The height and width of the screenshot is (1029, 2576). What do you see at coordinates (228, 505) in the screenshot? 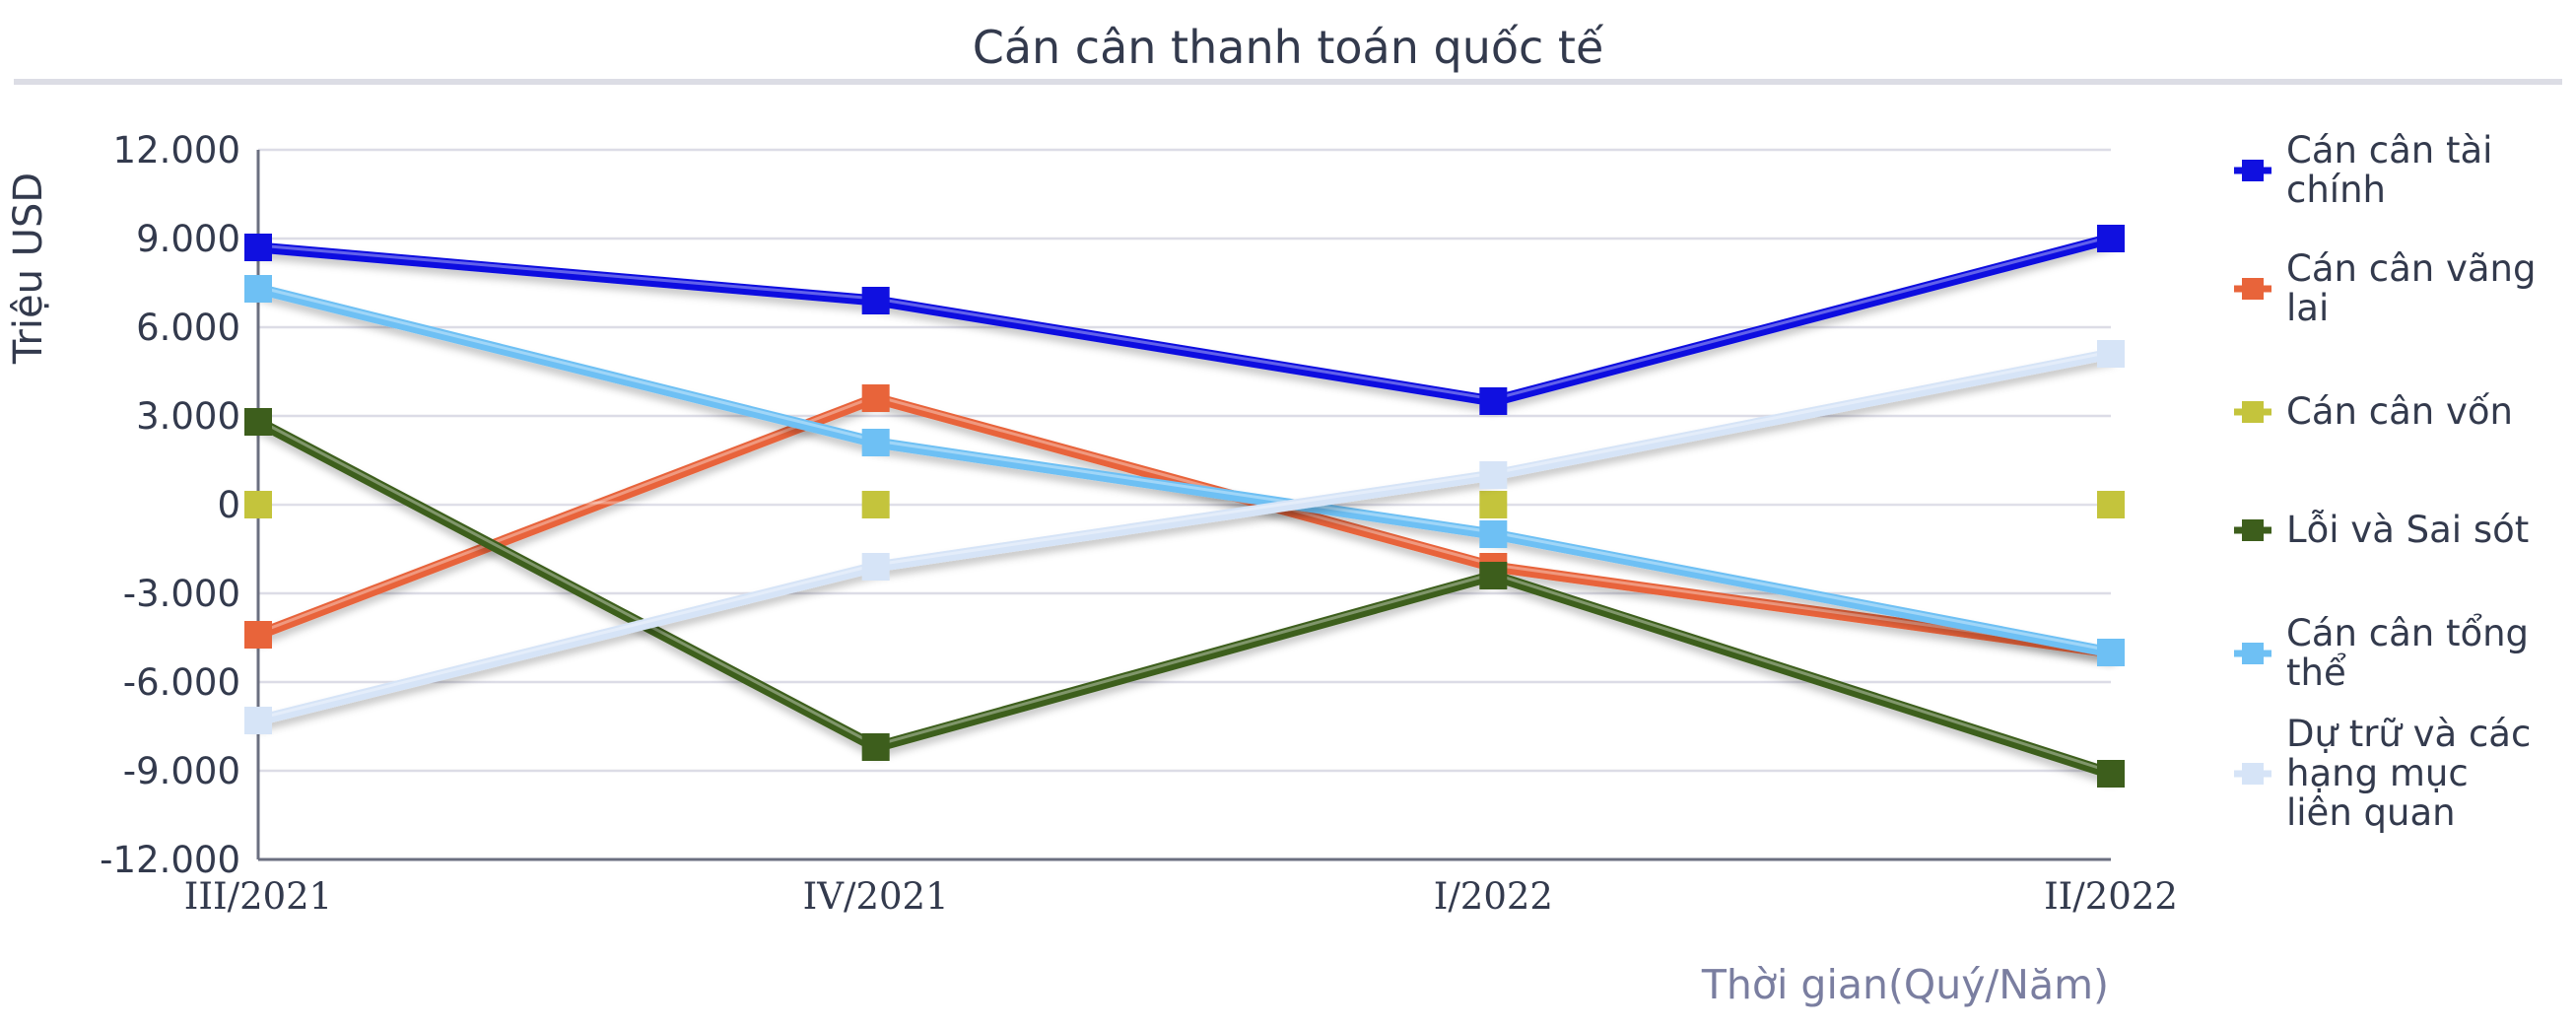
I see `y-tick-label: 0` at bounding box center [228, 505].